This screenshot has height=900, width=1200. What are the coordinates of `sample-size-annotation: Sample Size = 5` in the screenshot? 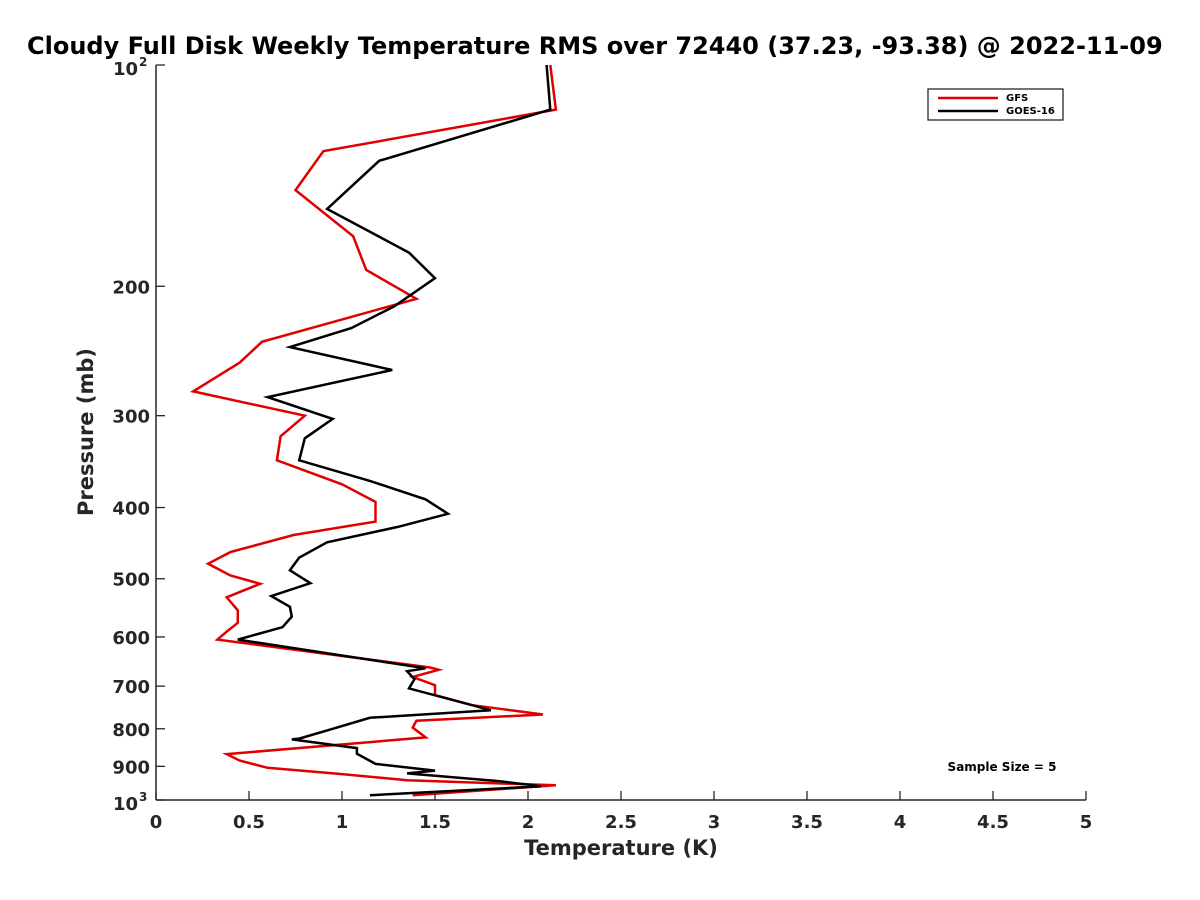 It's located at (1002, 767).